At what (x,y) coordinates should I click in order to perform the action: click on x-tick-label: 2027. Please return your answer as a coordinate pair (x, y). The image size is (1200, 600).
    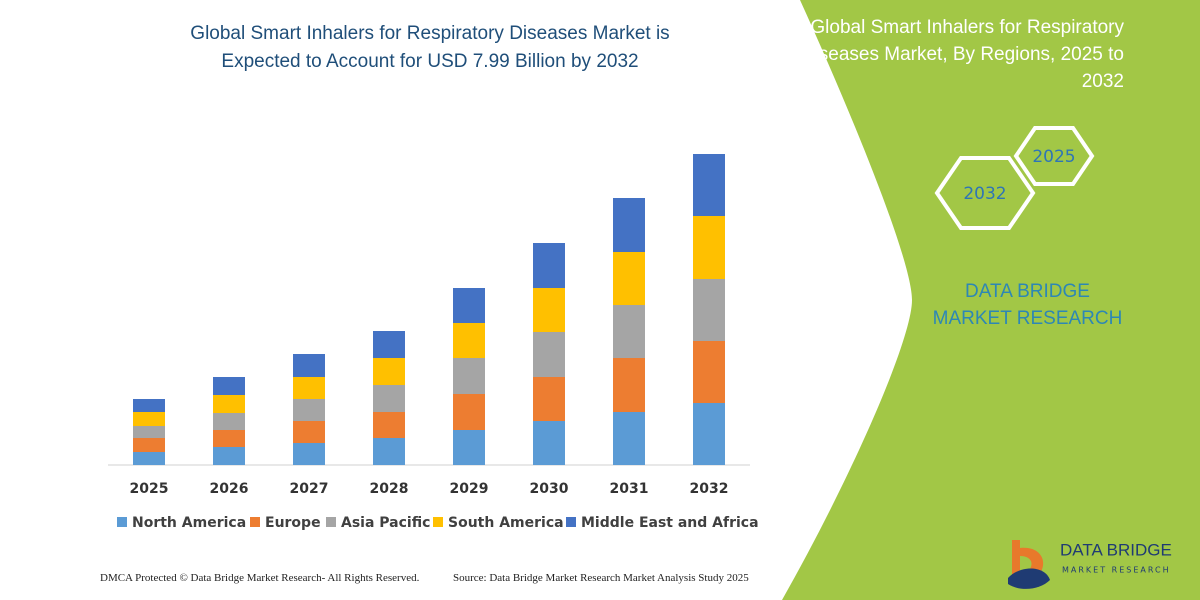
    Looking at the image, I should click on (309, 489).